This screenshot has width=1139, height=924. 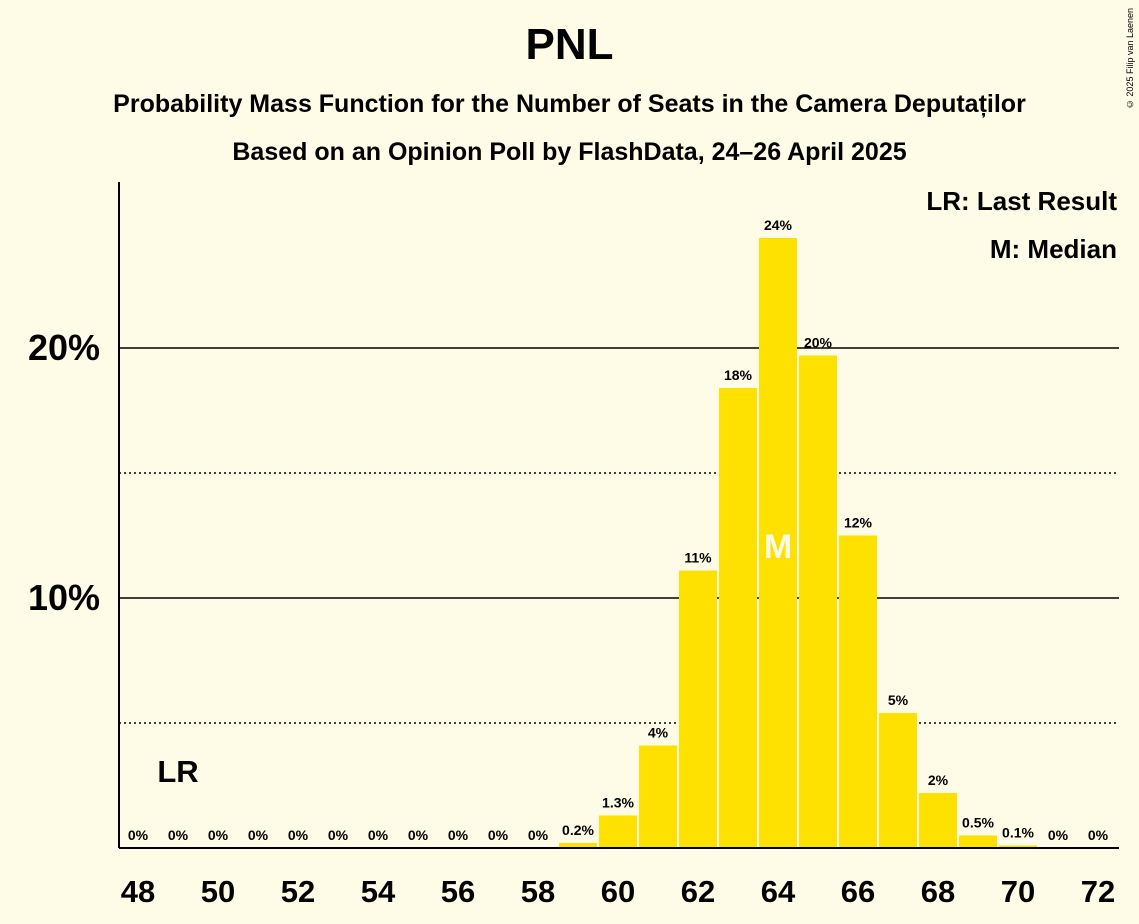 I want to click on x-tick-label: 54, so click(x=378, y=891).